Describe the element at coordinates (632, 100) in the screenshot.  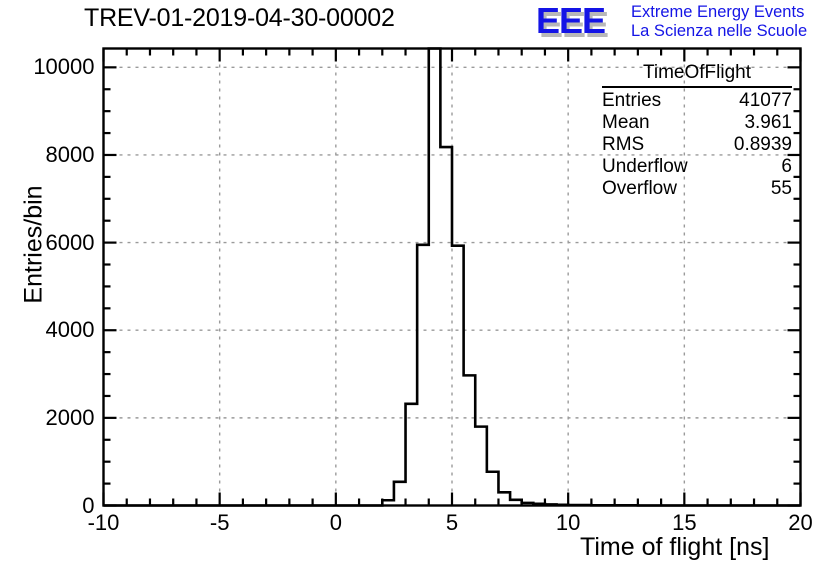
I see `stats-key: Entries` at that location.